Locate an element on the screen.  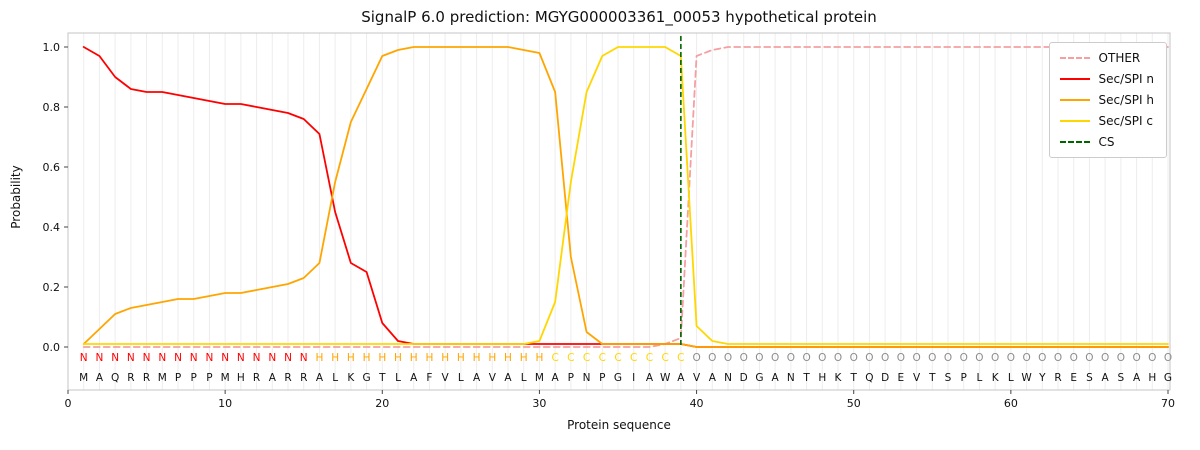
svg-text: 0 is located at coordinates (68, 403).